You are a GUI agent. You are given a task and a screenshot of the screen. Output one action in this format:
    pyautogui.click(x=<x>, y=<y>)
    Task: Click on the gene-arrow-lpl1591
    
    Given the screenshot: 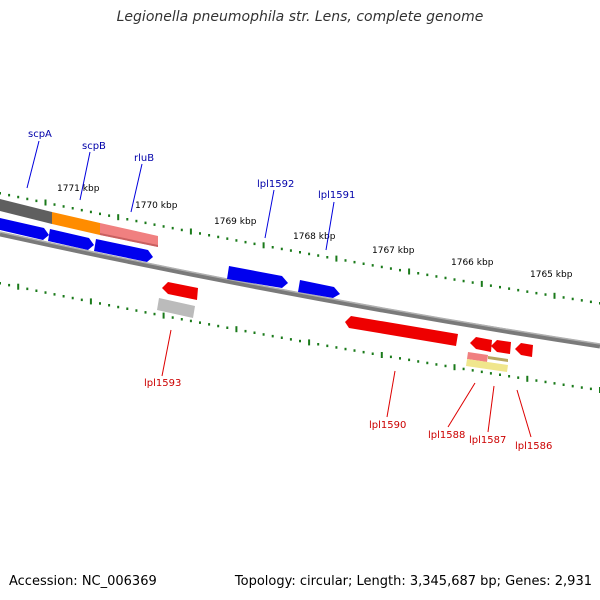 What is the action you would take?
    pyautogui.click(x=319, y=289)
    